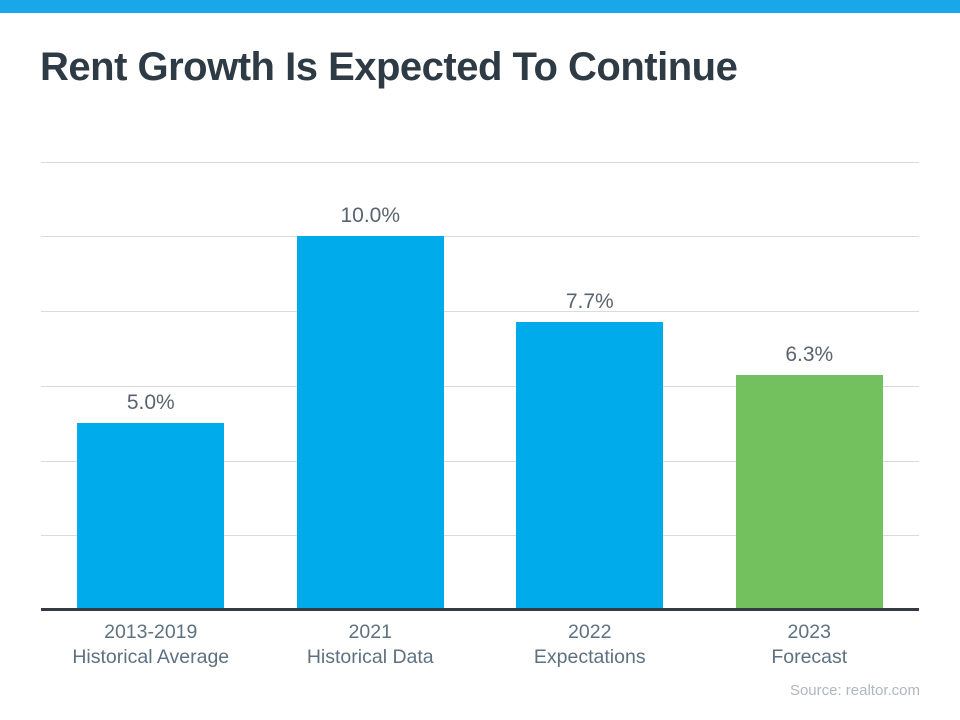 The height and width of the screenshot is (720, 960). I want to click on bar-value-label: 5.0%, so click(150, 403).